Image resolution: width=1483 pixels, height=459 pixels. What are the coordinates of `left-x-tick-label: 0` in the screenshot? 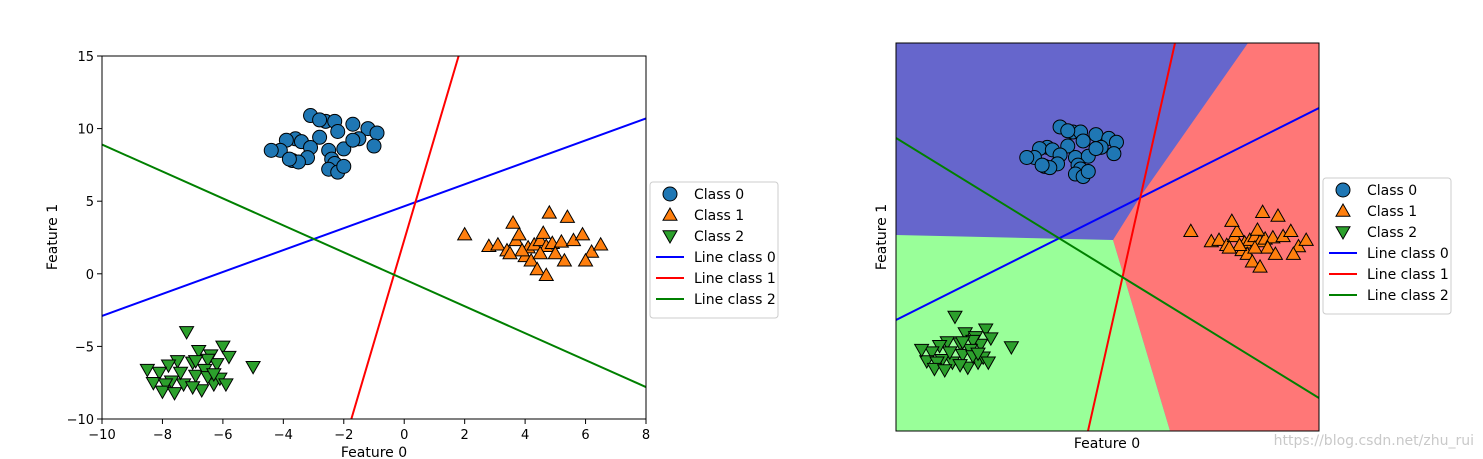 It's located at (404, 435).